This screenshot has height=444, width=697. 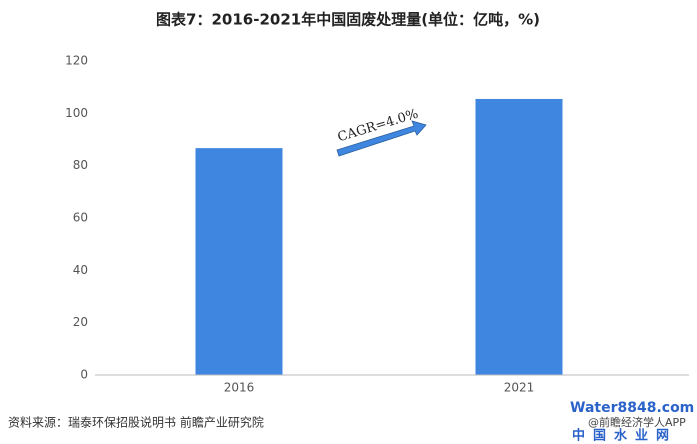 What do you see at coordinates (348, 20) in the screenshot?
I see `chart-title: 图表7：2016-2021年中国固废处理量(单位：亿吨，%)` at bounding box center [348, 20].